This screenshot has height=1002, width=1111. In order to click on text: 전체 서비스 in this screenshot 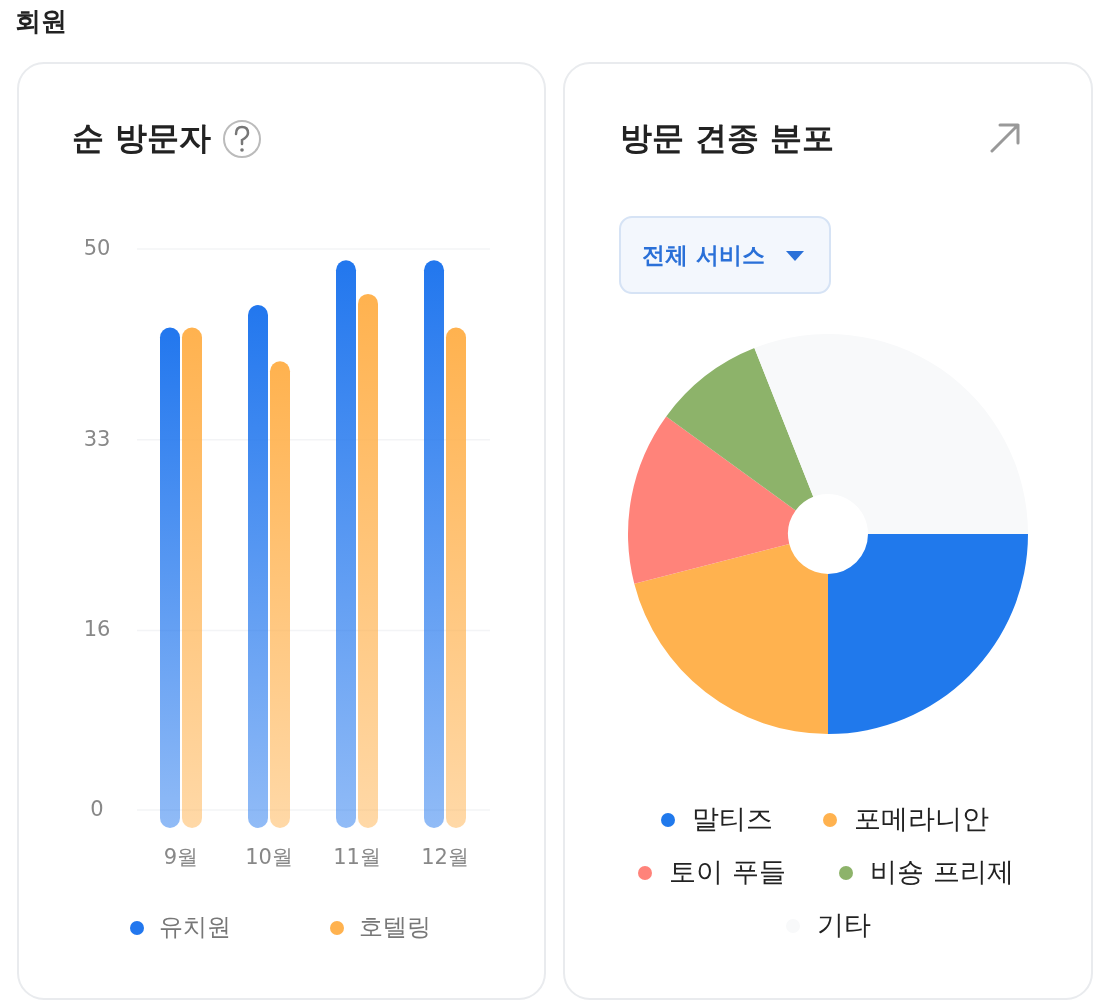, I will do `click(704, 254)`.